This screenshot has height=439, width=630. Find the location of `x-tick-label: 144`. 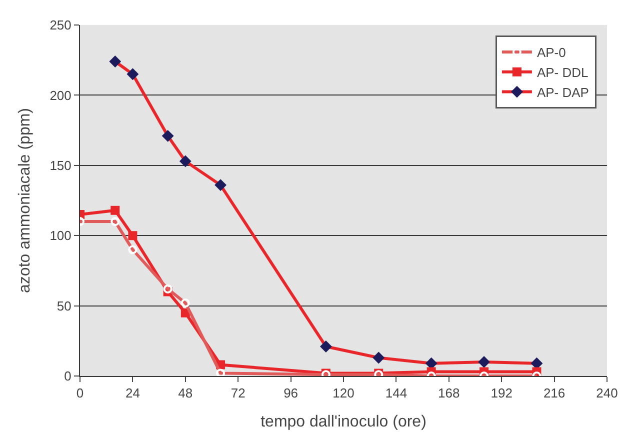

x-tick-label: 144 is located at coordinates (396, 393).